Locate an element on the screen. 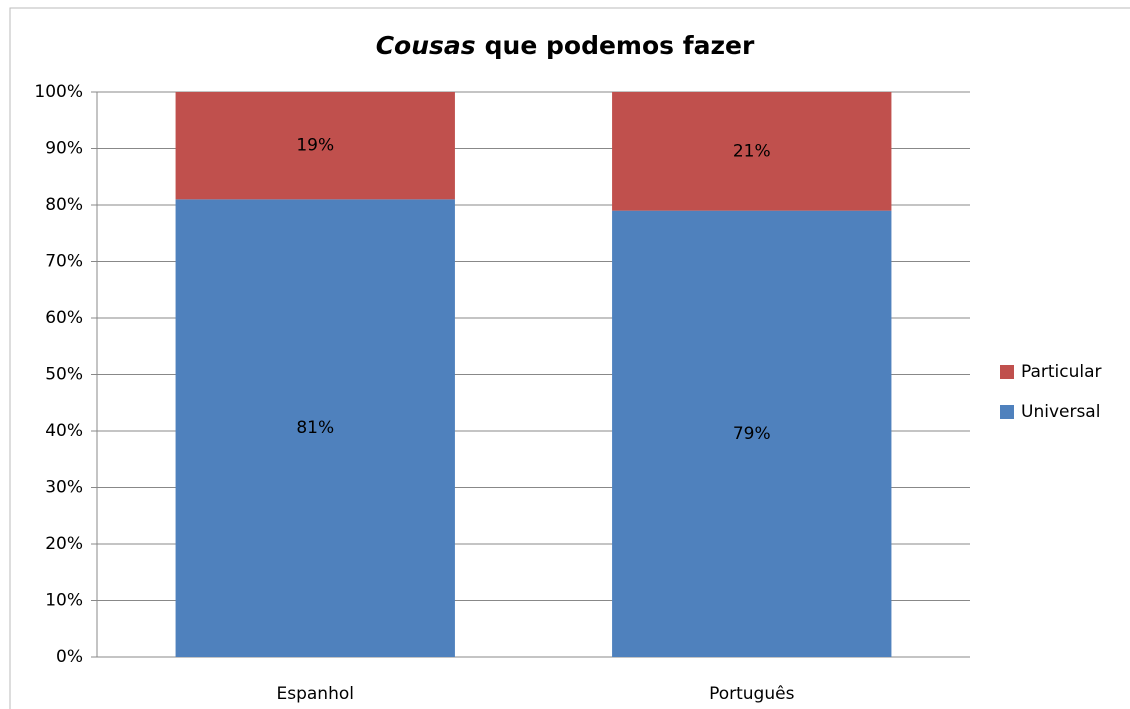 Image resolution: width=1130 pixels, height=709 pixels. y-tick-label: 20% is located at coordinates (64, 544).